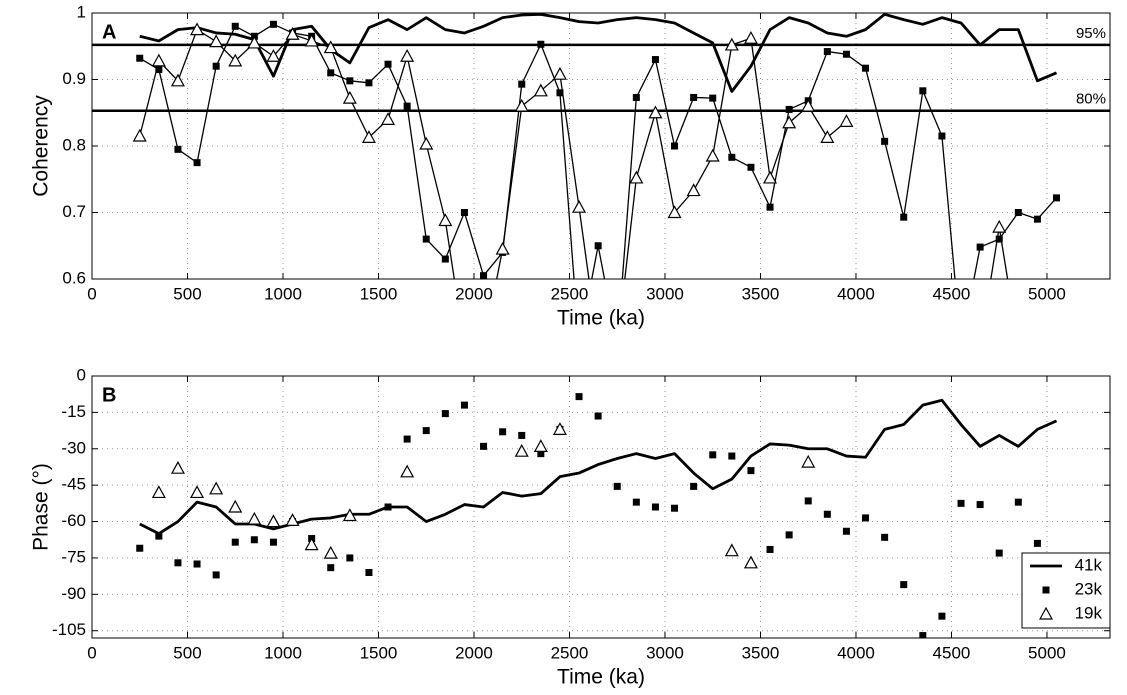 This screenshot has height=695, width=1127. I want to click on x-tick-label: 1000, so click(283, 293).